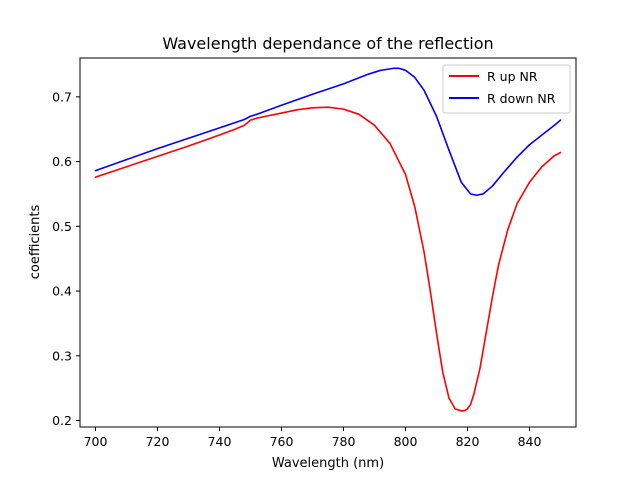  What do you see at coordinates (62, 96) in the screenshot?
I see `y-tick-label: 0.7` at bounding box center [62, 96].